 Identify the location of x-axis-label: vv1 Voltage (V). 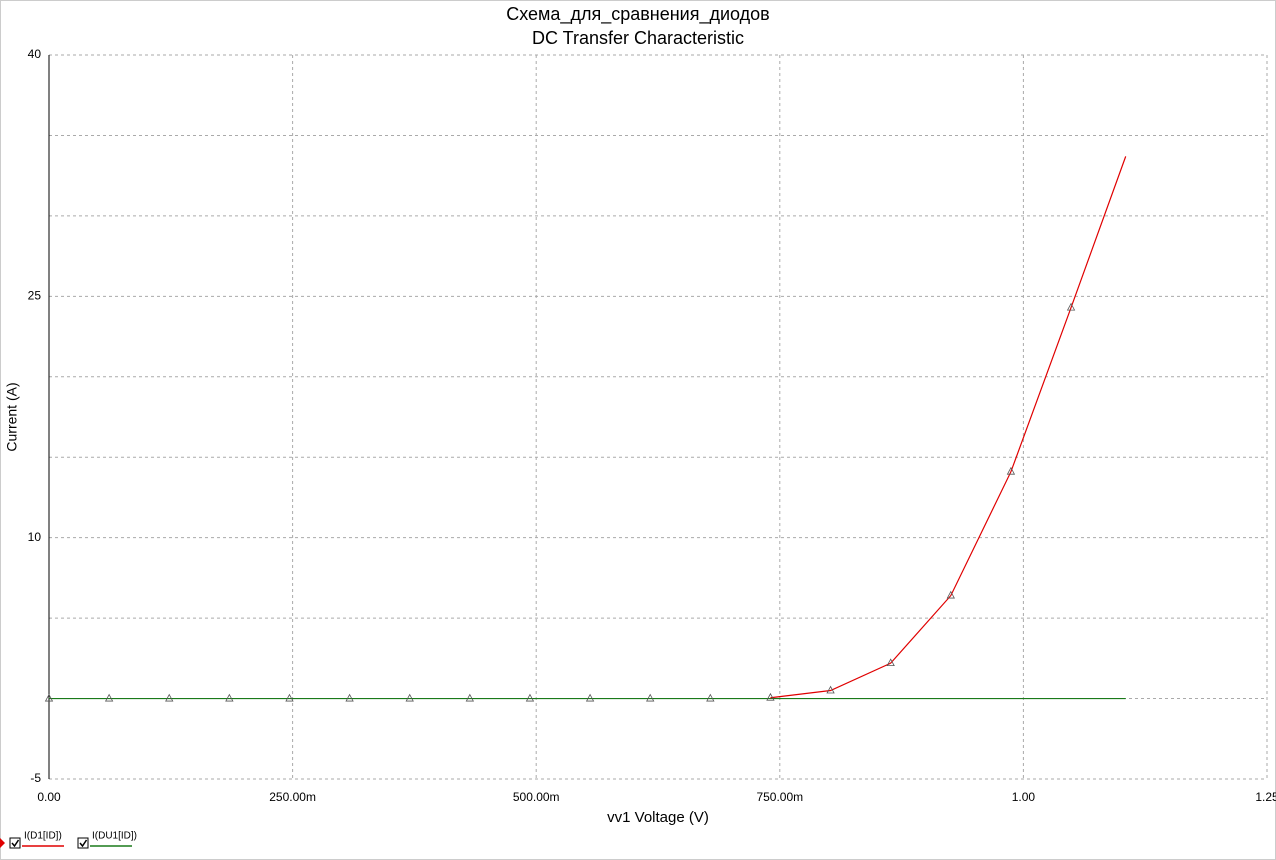
(658, 817).